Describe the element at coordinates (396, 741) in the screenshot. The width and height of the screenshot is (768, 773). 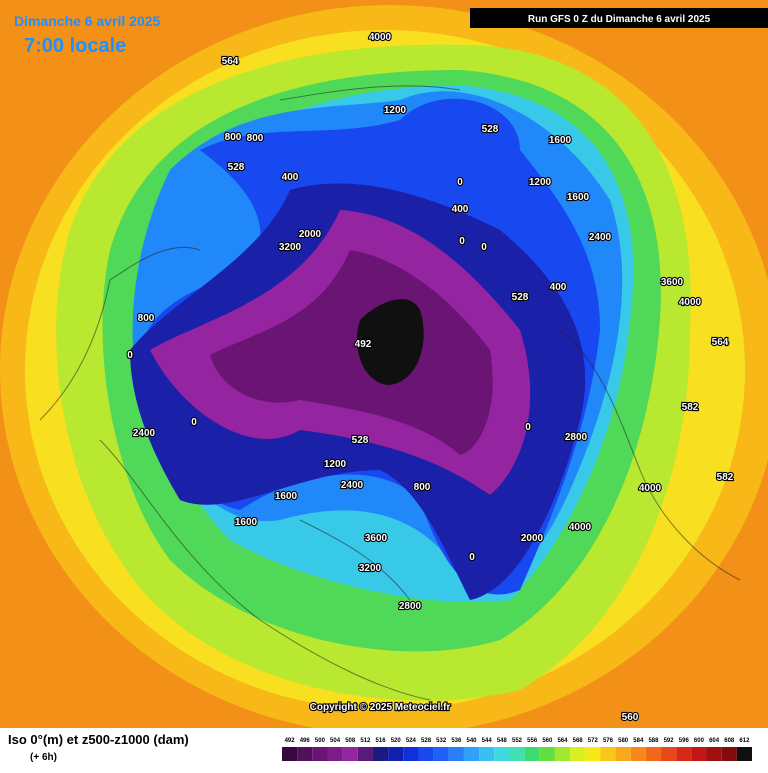
I see `colorbar-label: 520` at that location.